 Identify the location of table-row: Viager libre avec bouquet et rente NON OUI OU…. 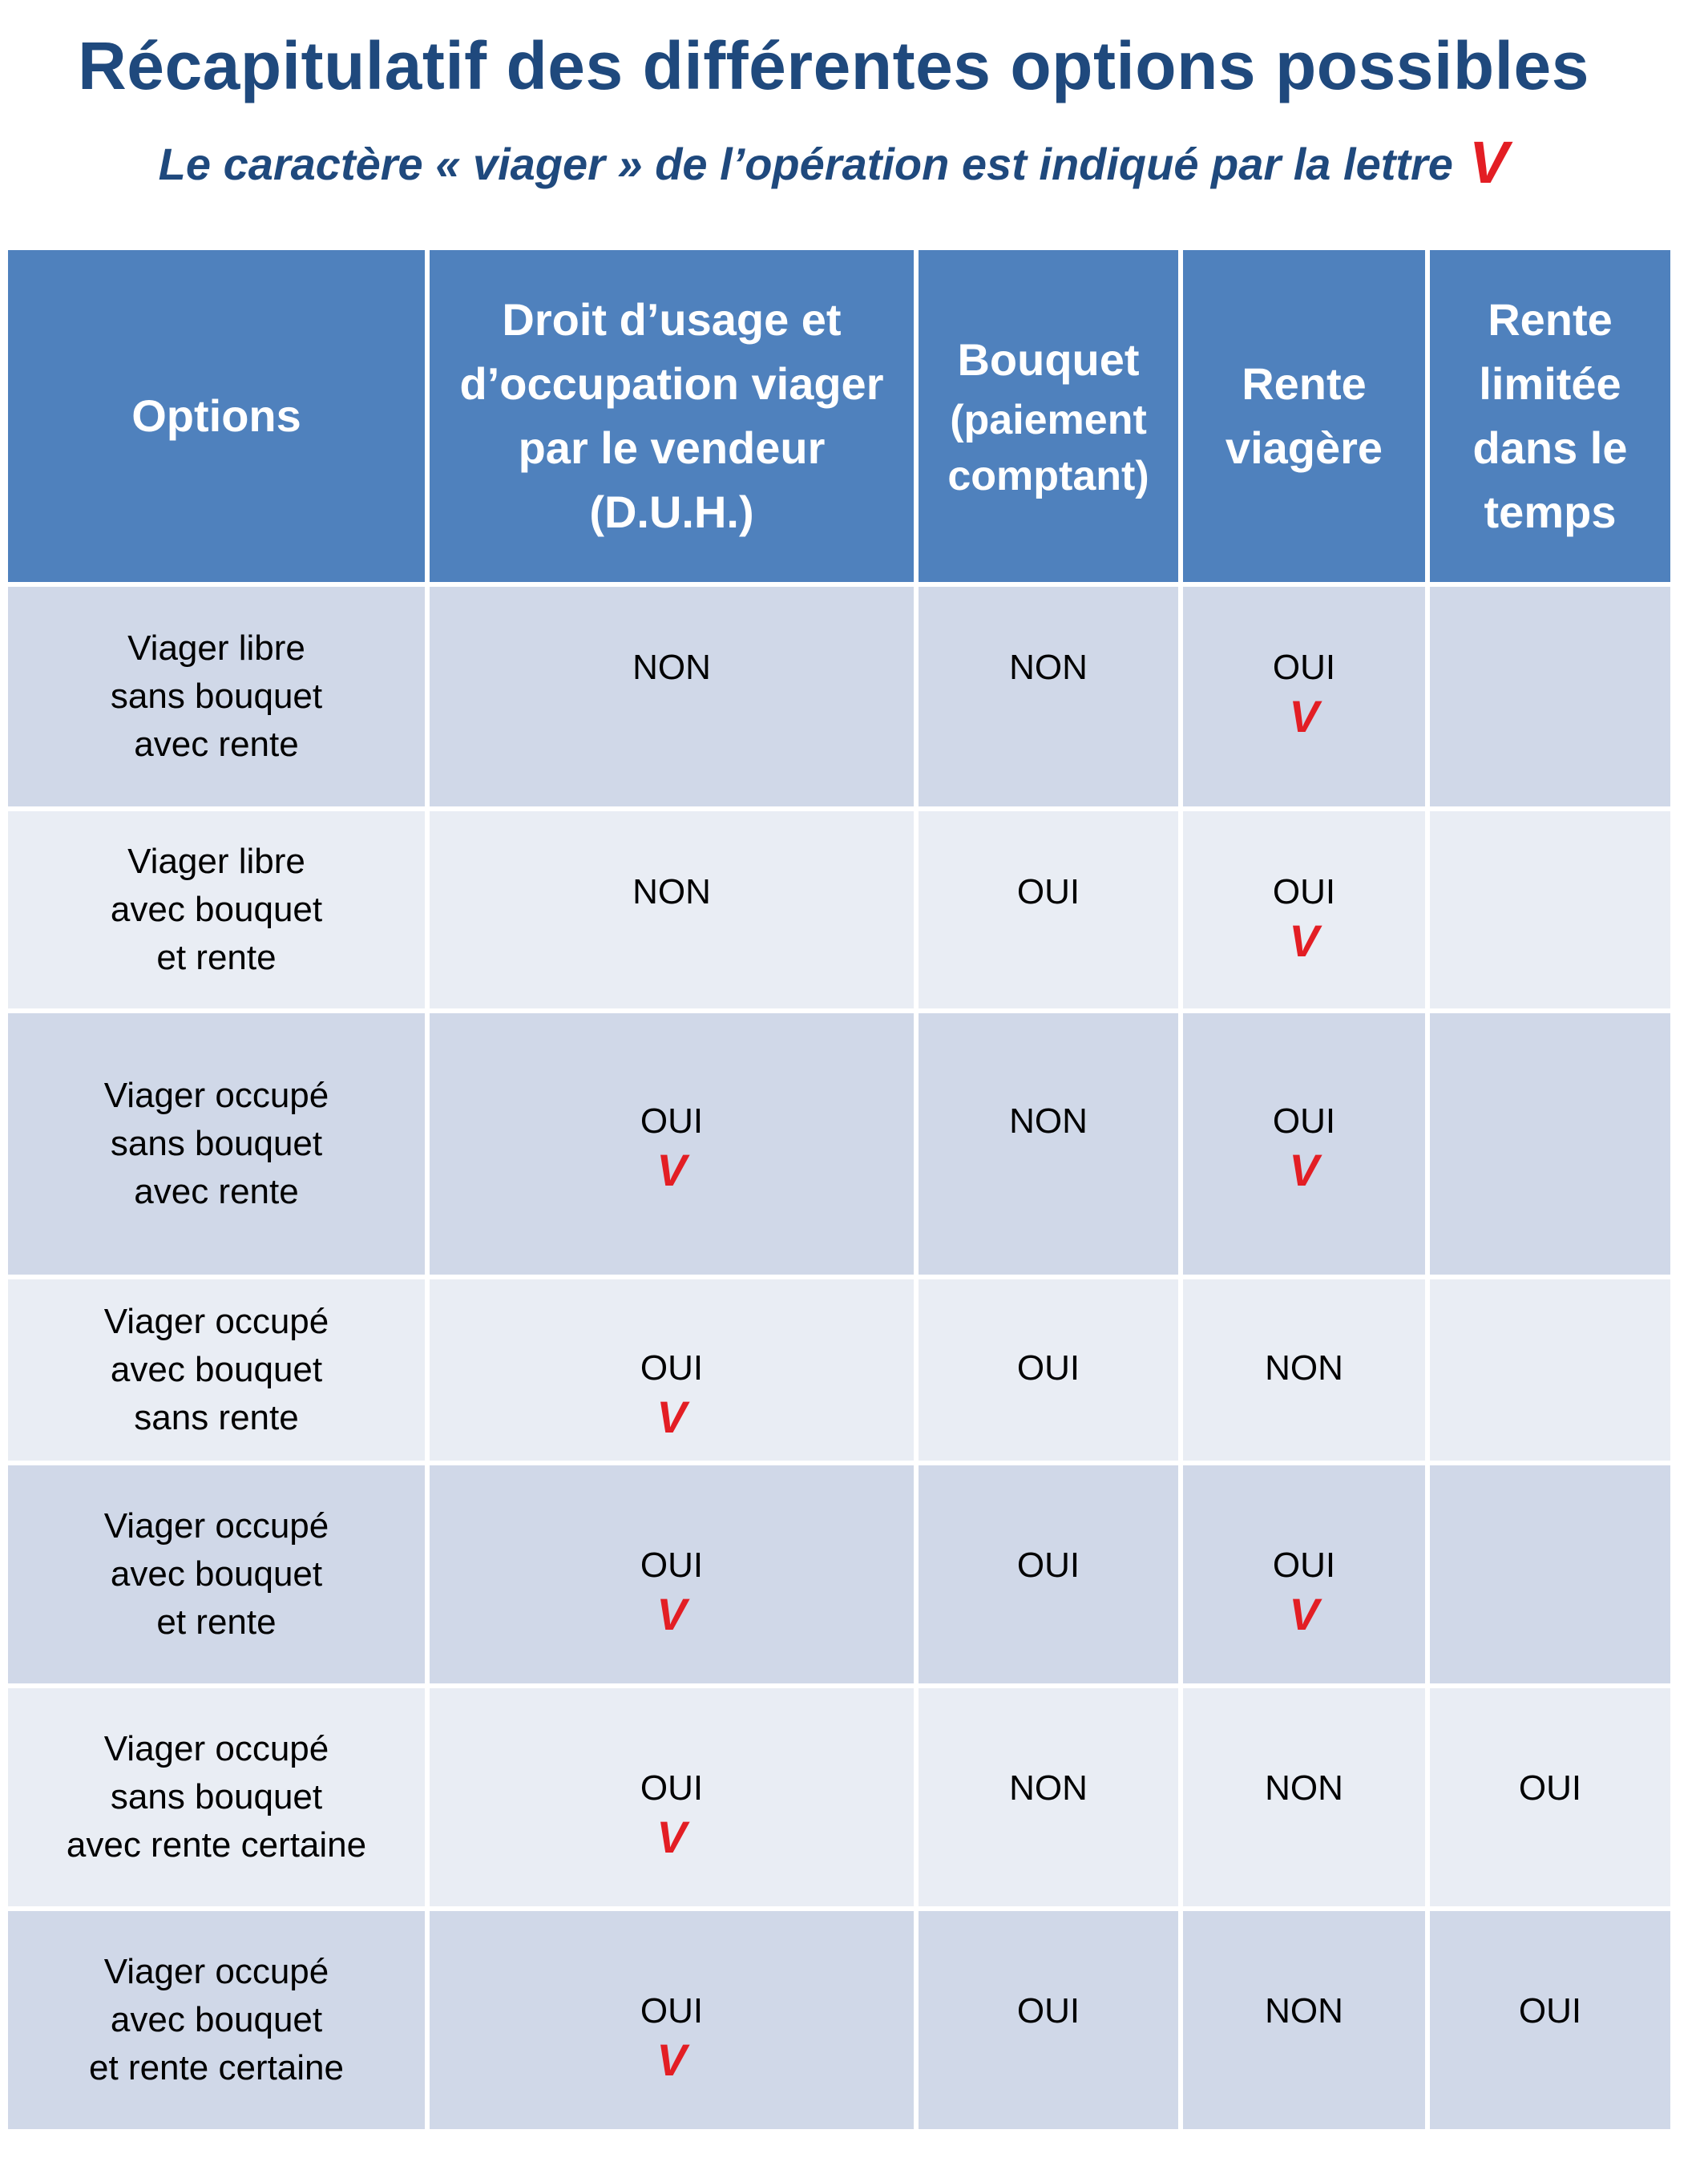
(839, 910).